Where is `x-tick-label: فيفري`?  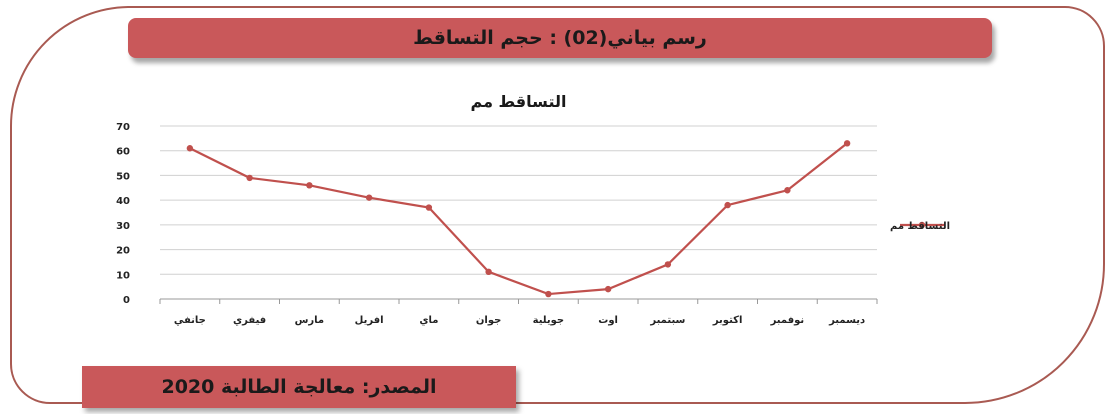 x-tick-label: فيفري is located at coordinates (249, 320).